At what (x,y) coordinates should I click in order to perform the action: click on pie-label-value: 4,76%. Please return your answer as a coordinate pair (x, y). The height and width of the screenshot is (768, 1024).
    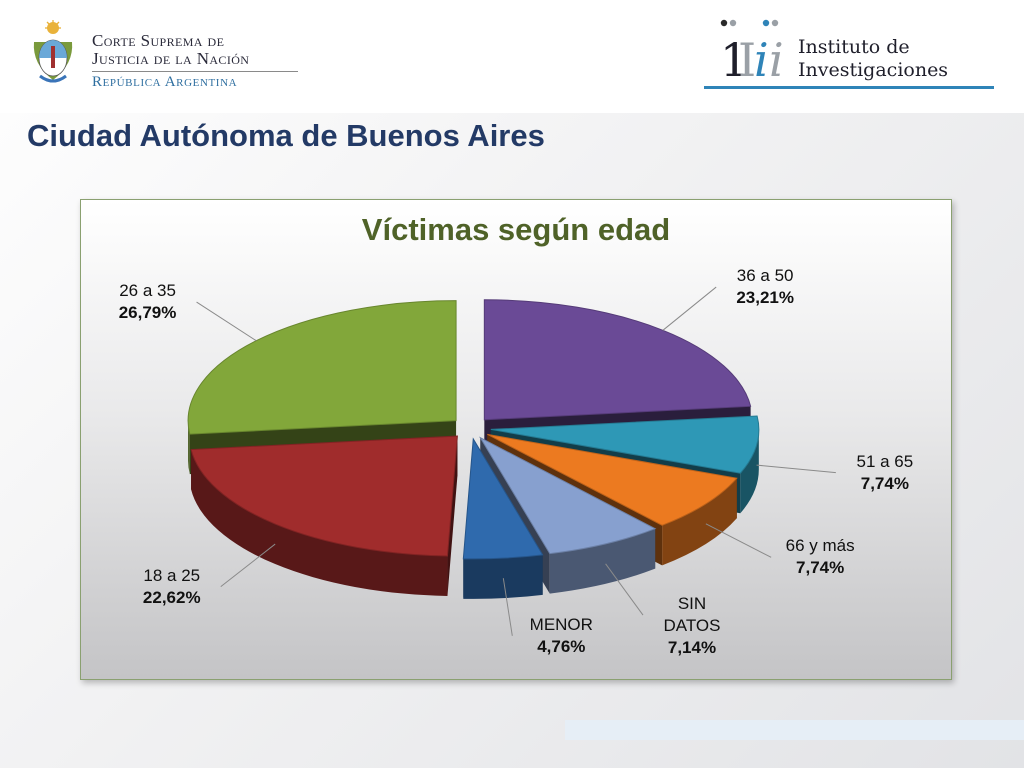
    Looking at the image, I should click on (561, 646).